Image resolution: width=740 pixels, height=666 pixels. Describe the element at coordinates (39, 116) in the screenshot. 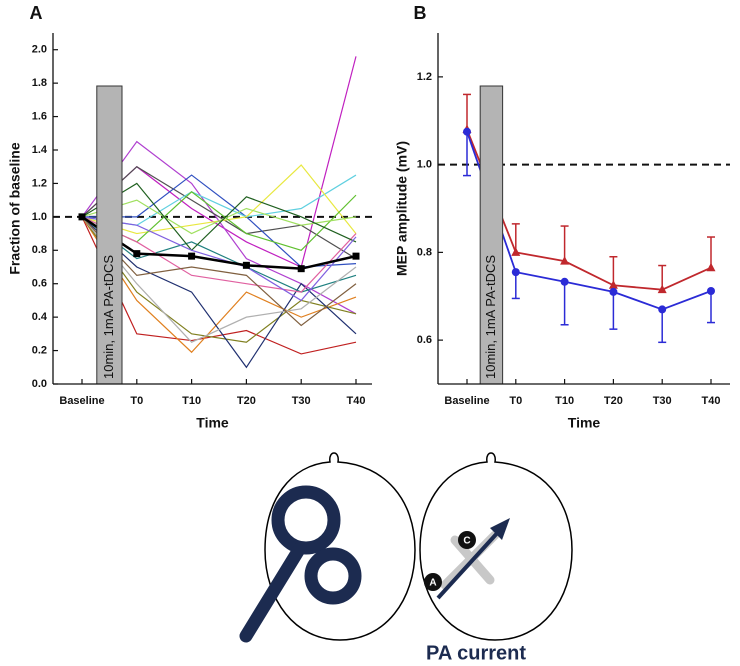

I see `y-tick-label: 1.6` at that location.